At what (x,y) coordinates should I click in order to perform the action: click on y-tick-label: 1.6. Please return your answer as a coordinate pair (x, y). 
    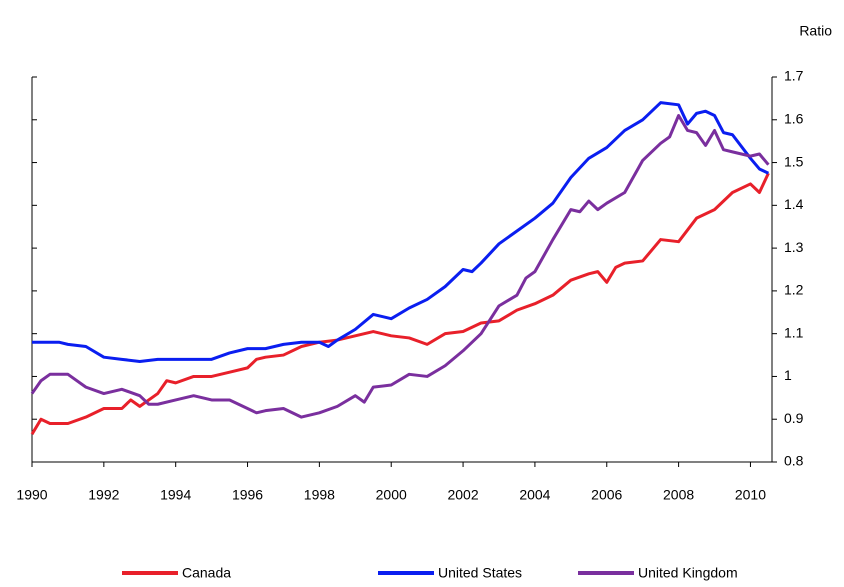
    Looking at the image, I should click on (794, 118).